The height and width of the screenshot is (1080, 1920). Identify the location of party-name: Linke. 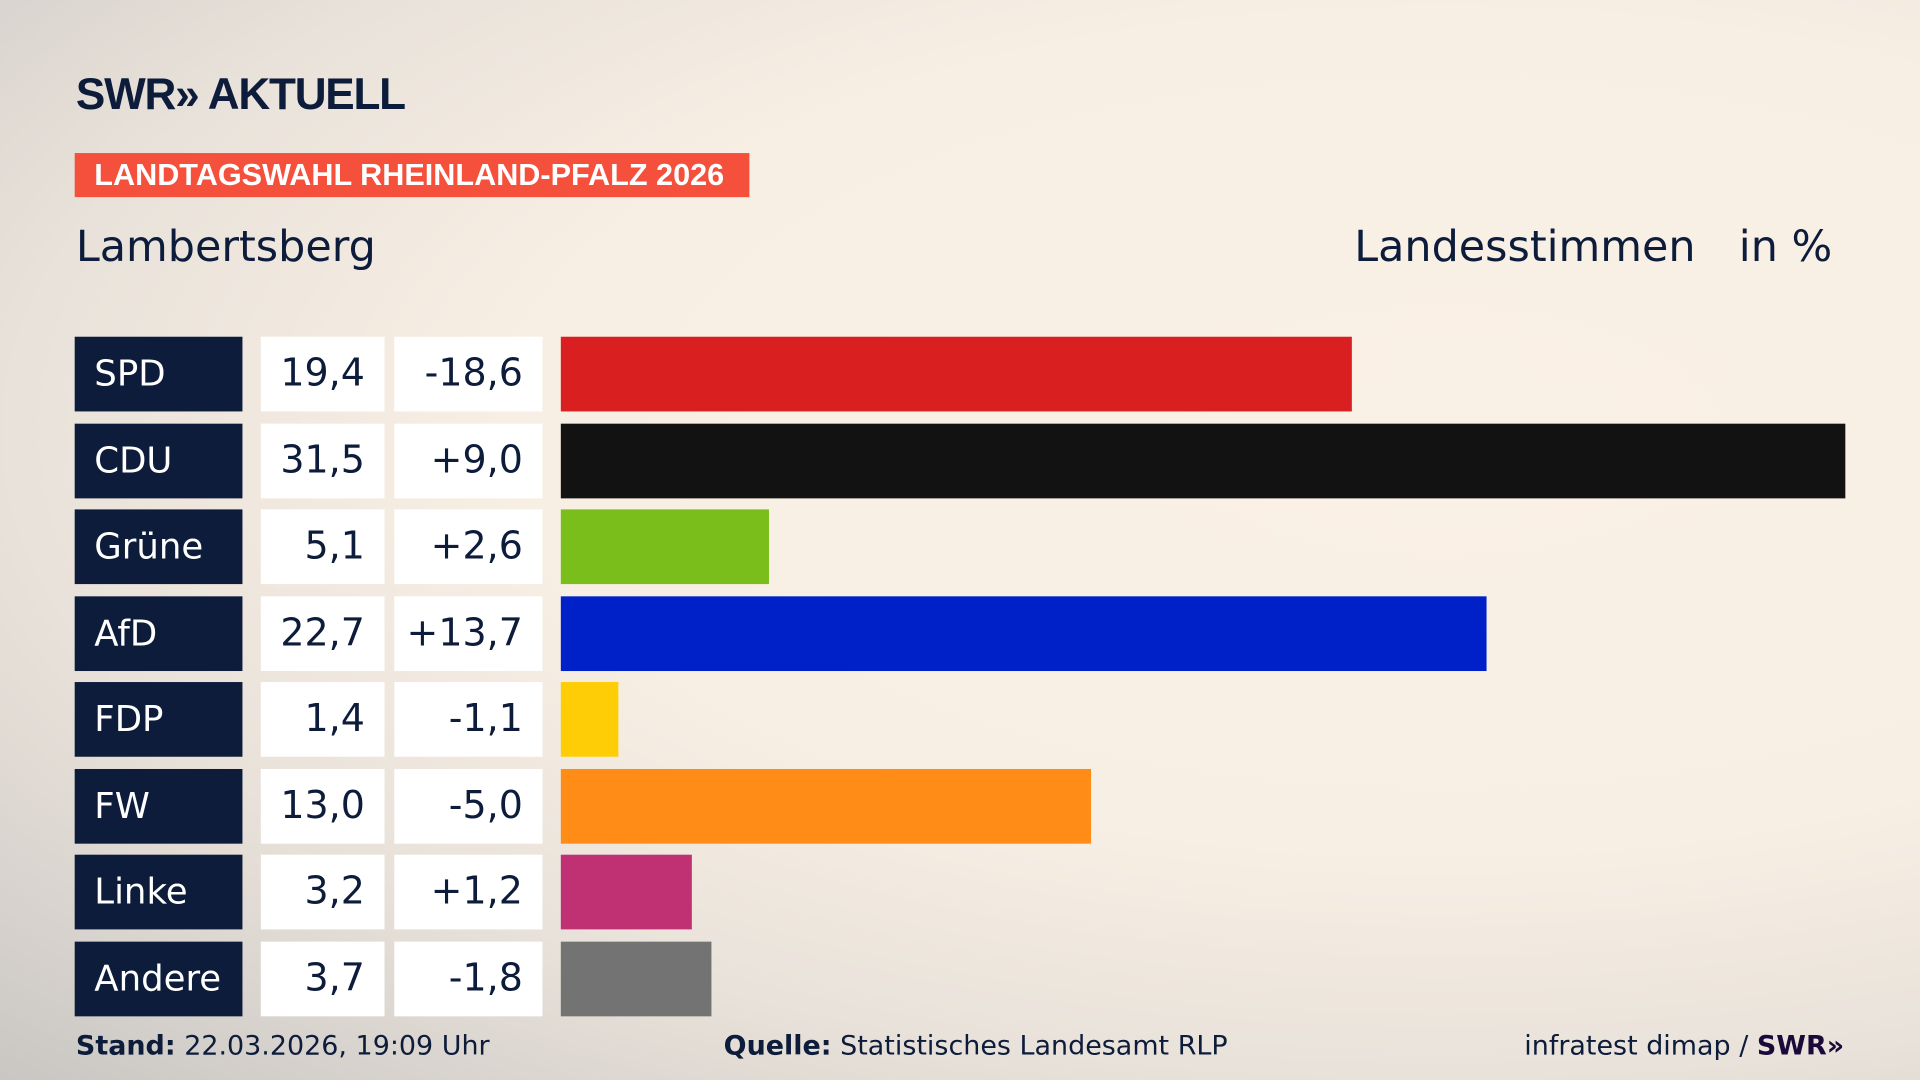
(158, 892).